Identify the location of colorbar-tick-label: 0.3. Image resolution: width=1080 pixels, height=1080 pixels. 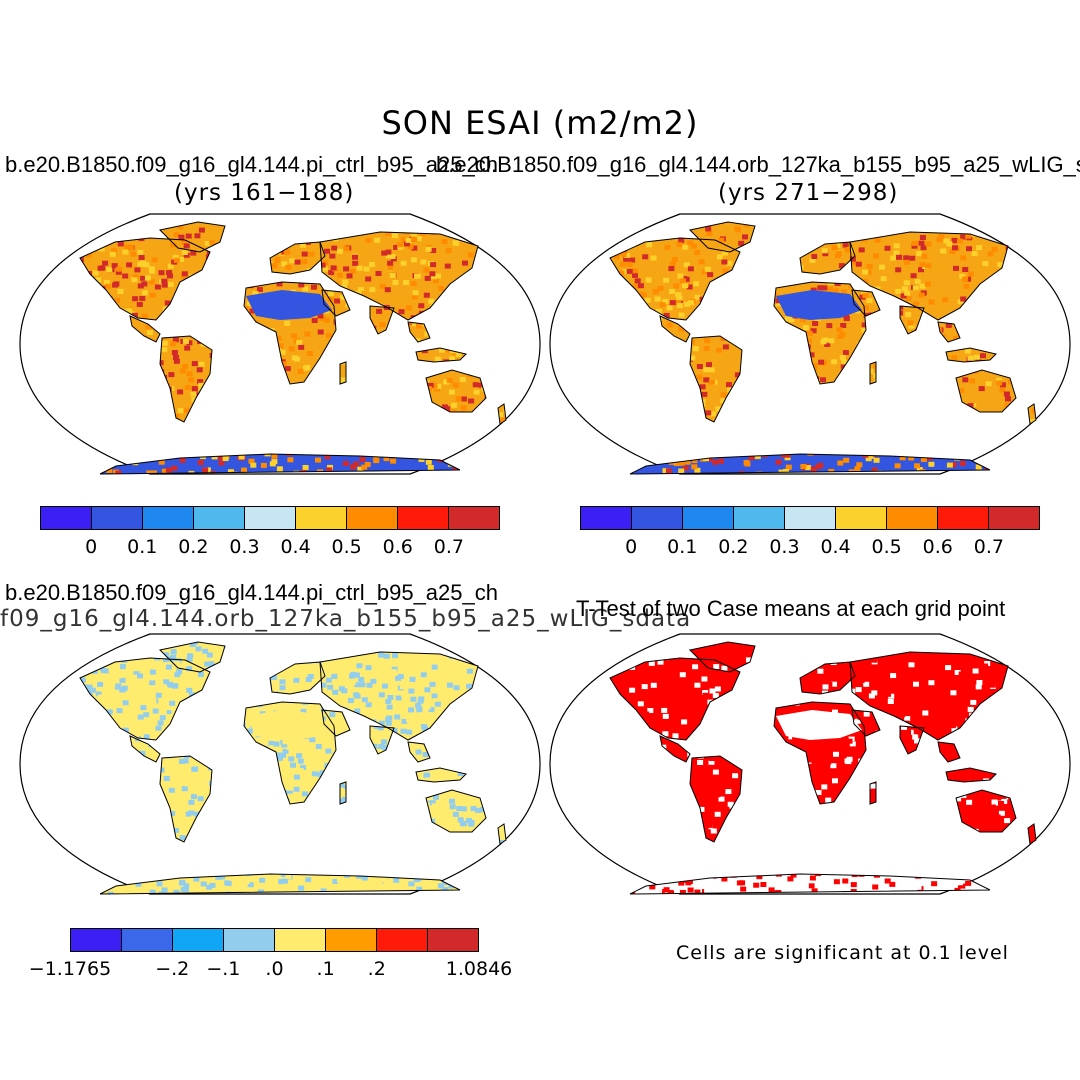
(784, 547).